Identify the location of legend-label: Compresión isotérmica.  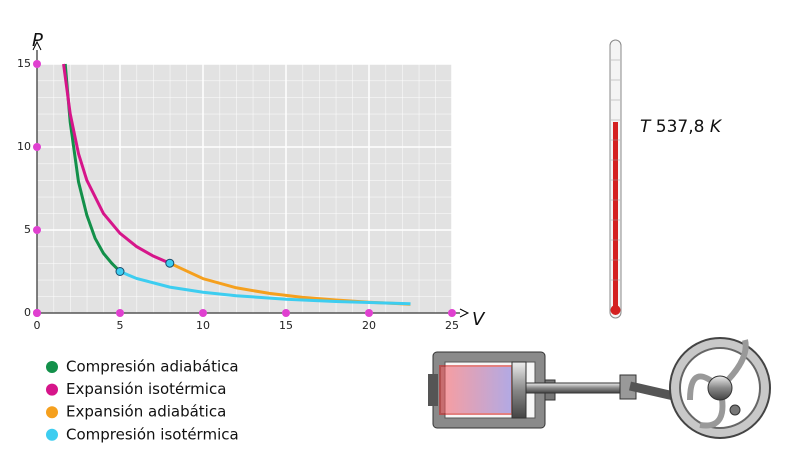
(152, 434).